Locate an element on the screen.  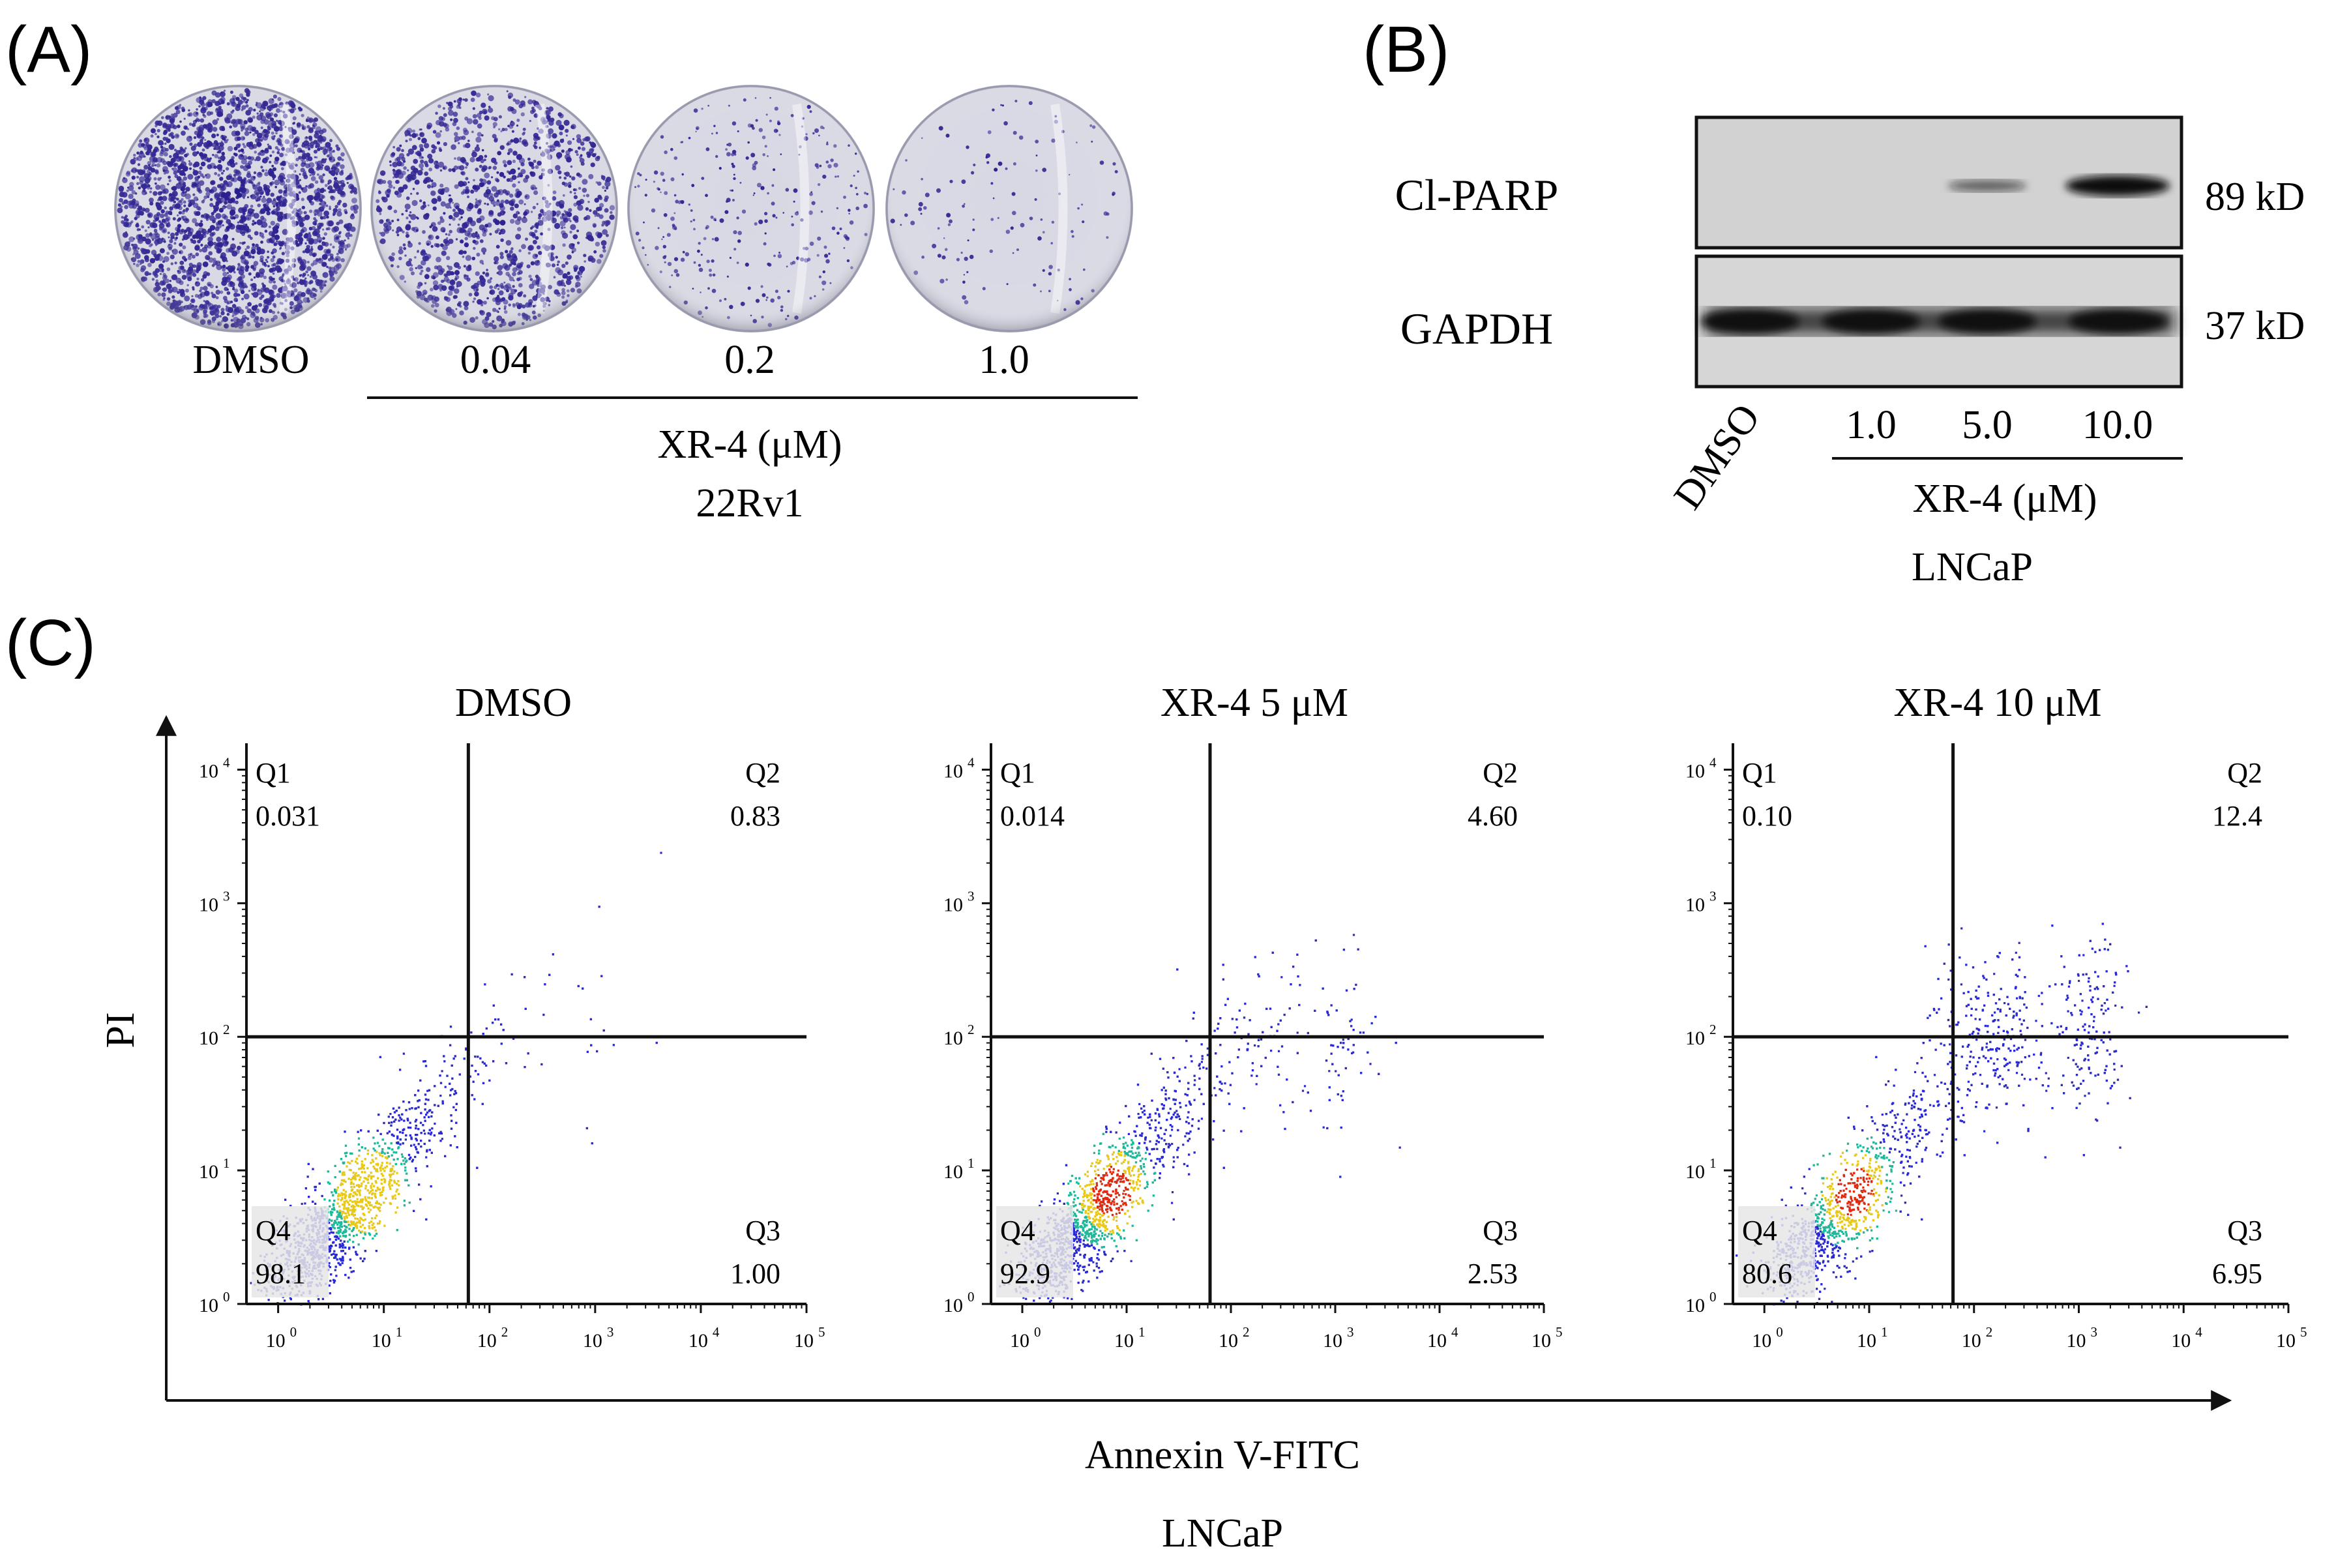
dish-label: 0.04 is located at coordinates (495, 360).